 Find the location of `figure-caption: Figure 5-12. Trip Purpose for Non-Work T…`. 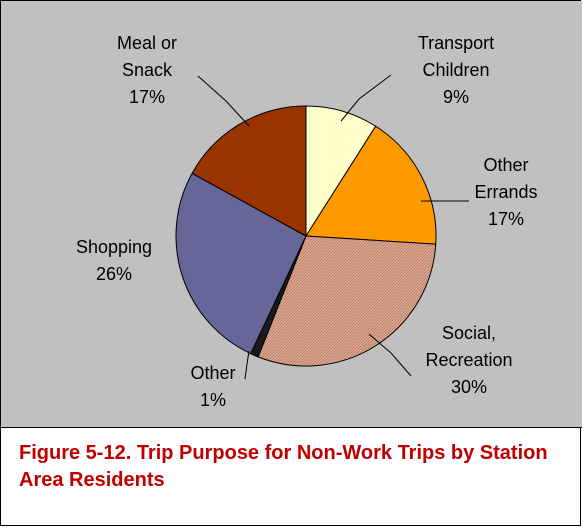

figure-caption: Figure 5-12. Trip Purpose for Non-Work T… is located at coordinates (283, 466).